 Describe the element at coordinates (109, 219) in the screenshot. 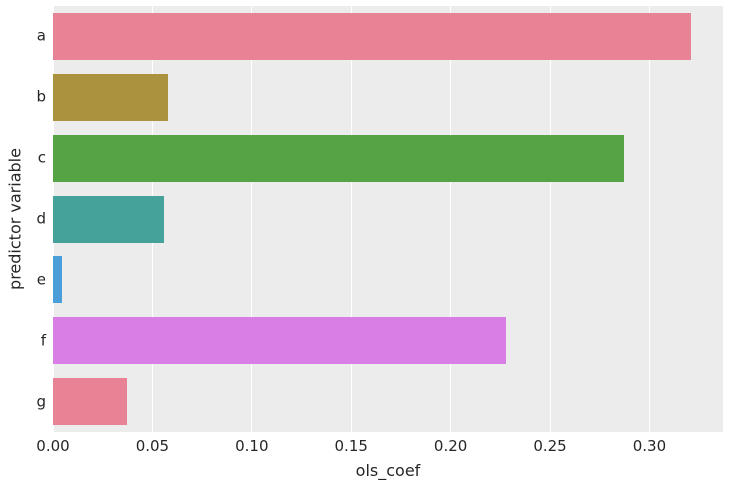

I see `bar-d` at that location.